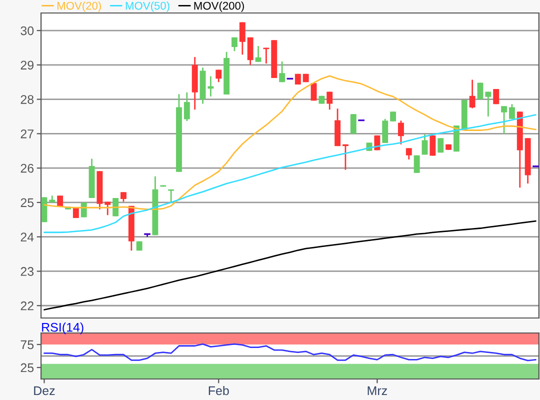 This screenshot has width=540, height=400. What do you see at coordinates (27, 271) in the screenshot?
I see `y-tick-label: 23` at bounding box center [27, 271].